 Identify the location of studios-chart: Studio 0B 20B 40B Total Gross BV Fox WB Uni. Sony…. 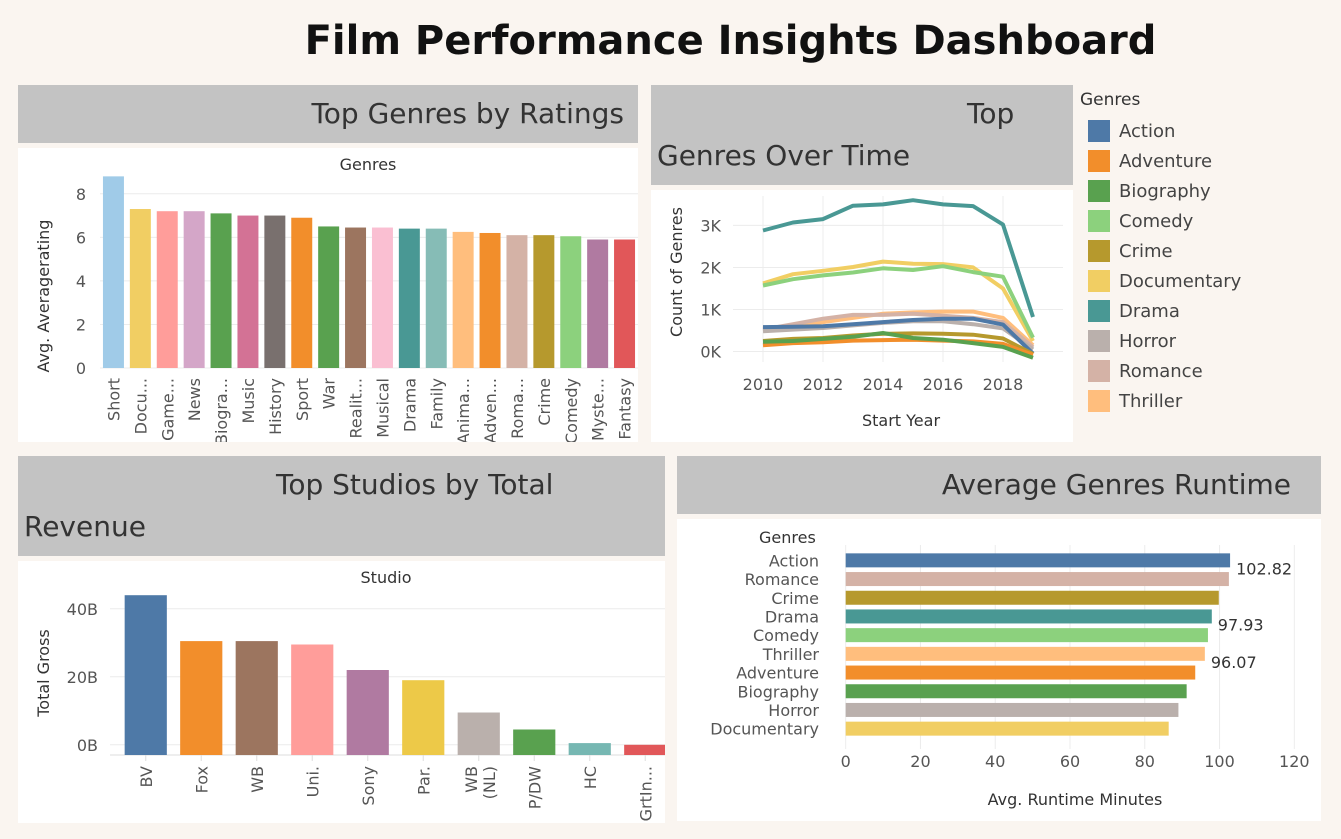
(350, 694).